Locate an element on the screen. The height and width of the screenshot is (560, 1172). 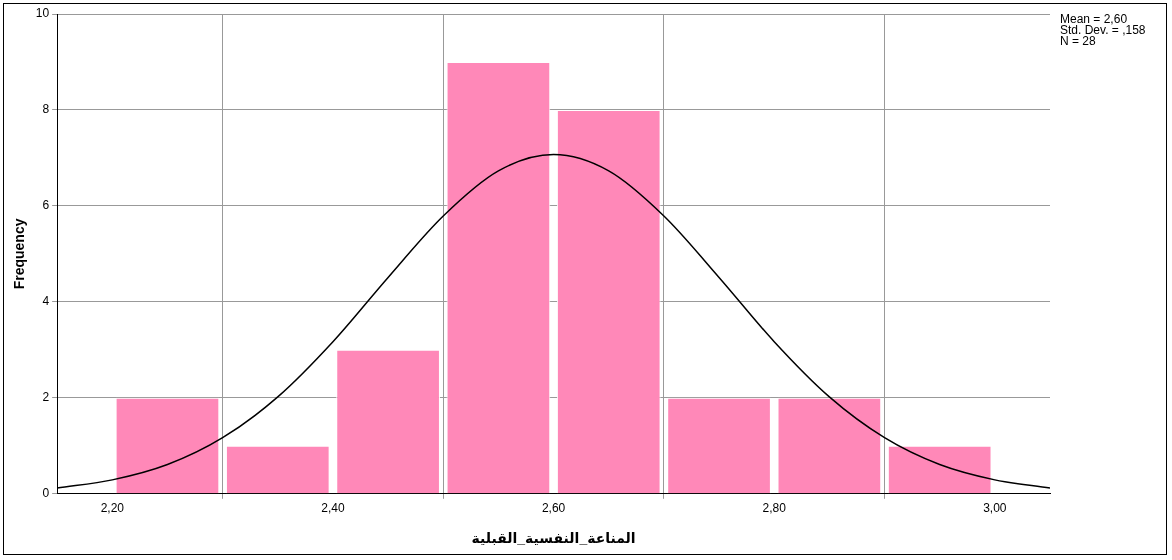
y-tick-label: 0 is located at coordinates (46, 493).